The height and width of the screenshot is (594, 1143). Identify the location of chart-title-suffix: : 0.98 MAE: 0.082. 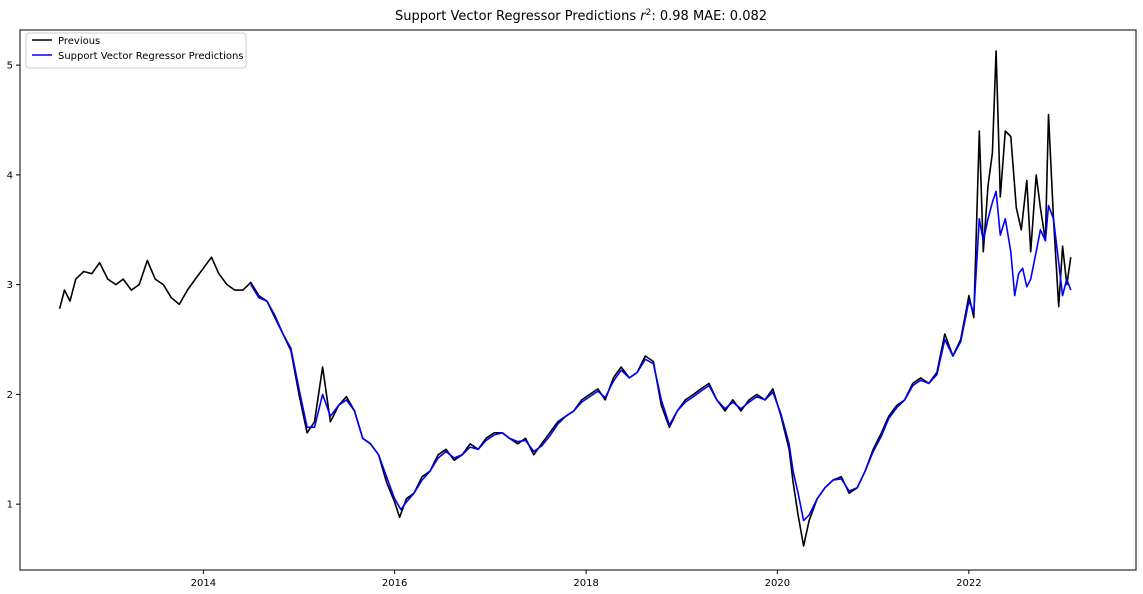
(709, 16).